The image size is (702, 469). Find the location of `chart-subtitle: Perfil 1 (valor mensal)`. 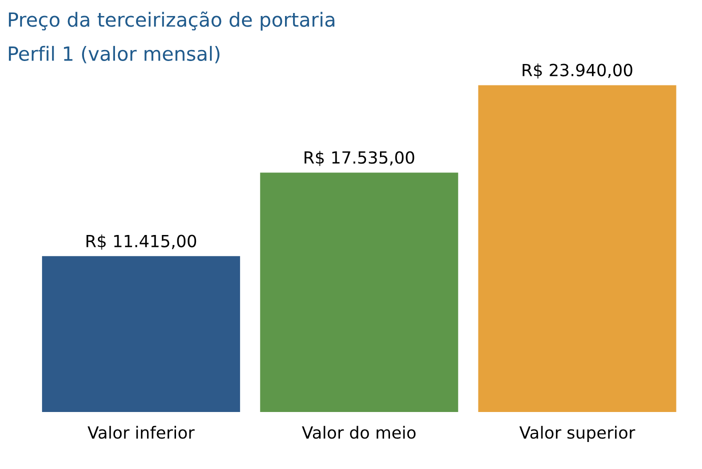

chart-subtitle: Perfil 1 (valor mensal) is located at coordinates (114, 55).